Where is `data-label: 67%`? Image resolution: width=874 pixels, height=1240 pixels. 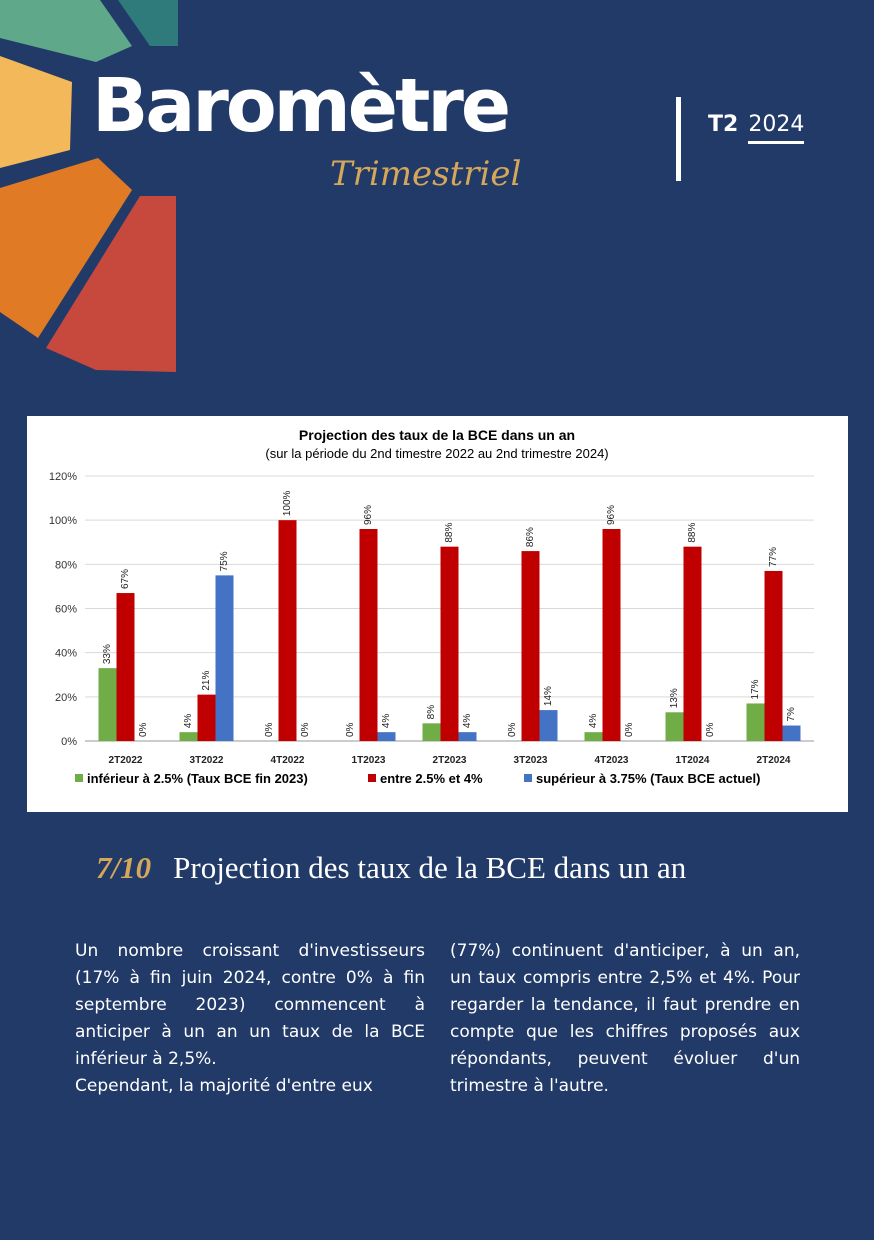
data-label: 67% is located at coordinates (125, 579).